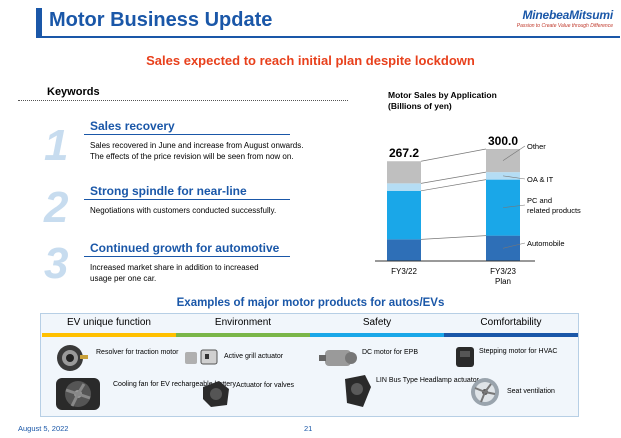  Describe the element at coordinates (201, 357) in the screenshot. I see `actuator-icon` at that location.